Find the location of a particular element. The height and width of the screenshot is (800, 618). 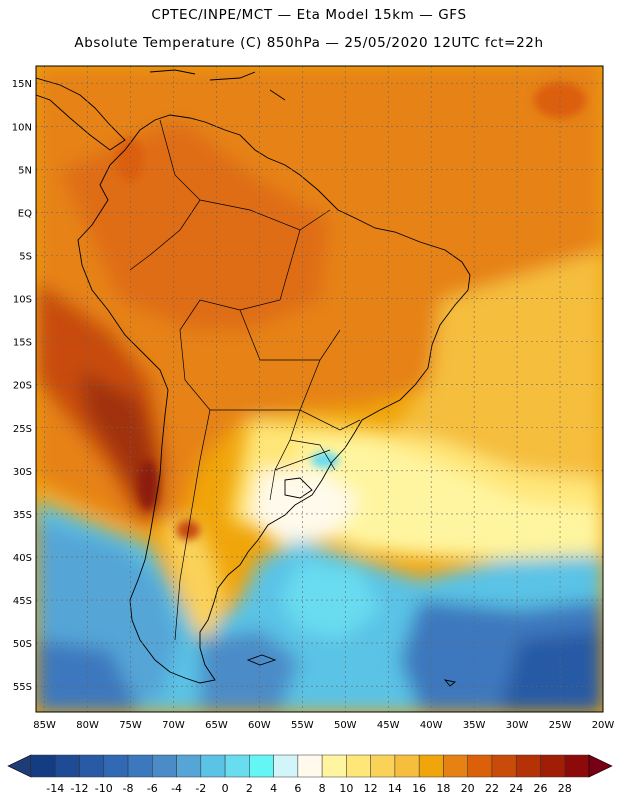

falkland-islands is located at coordinates (261, 660).